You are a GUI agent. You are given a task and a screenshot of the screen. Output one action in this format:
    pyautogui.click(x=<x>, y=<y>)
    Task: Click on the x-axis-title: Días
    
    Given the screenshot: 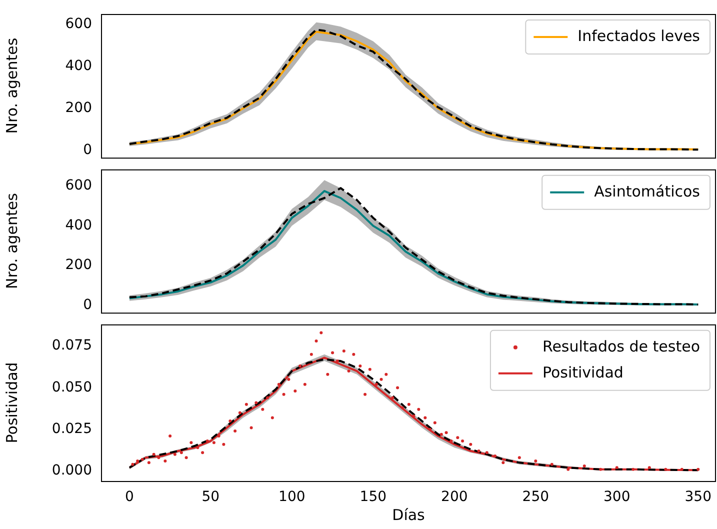 What is the action you would take?
    pyautogui.click(x=409, y=515)
    